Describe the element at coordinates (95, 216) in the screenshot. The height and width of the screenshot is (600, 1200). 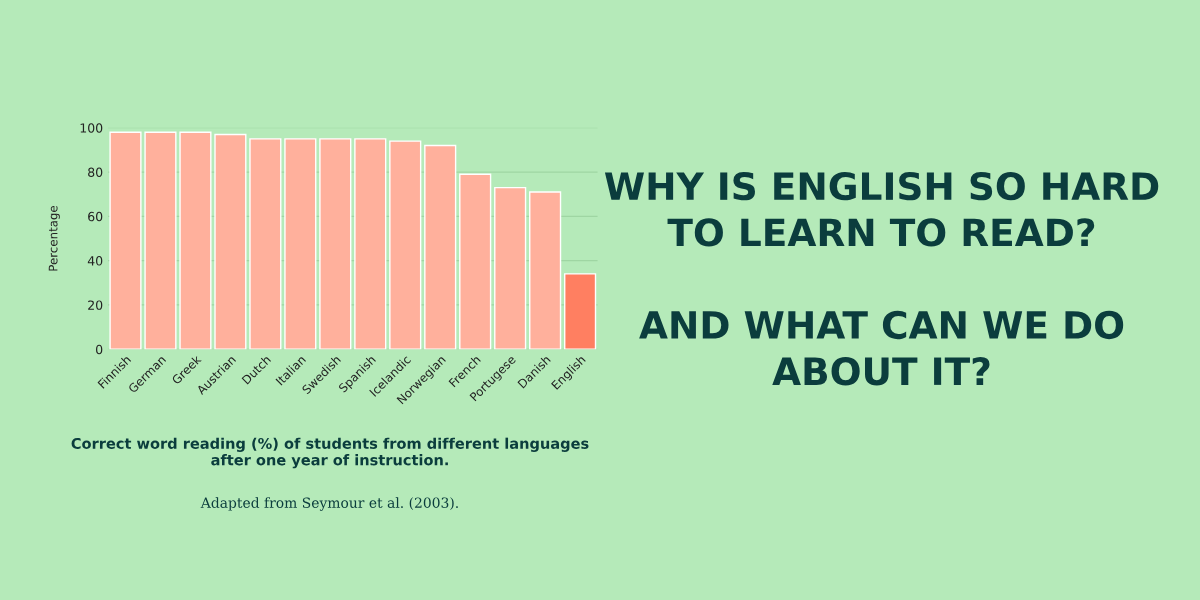
I see `y-tick-label: 60` at that location.